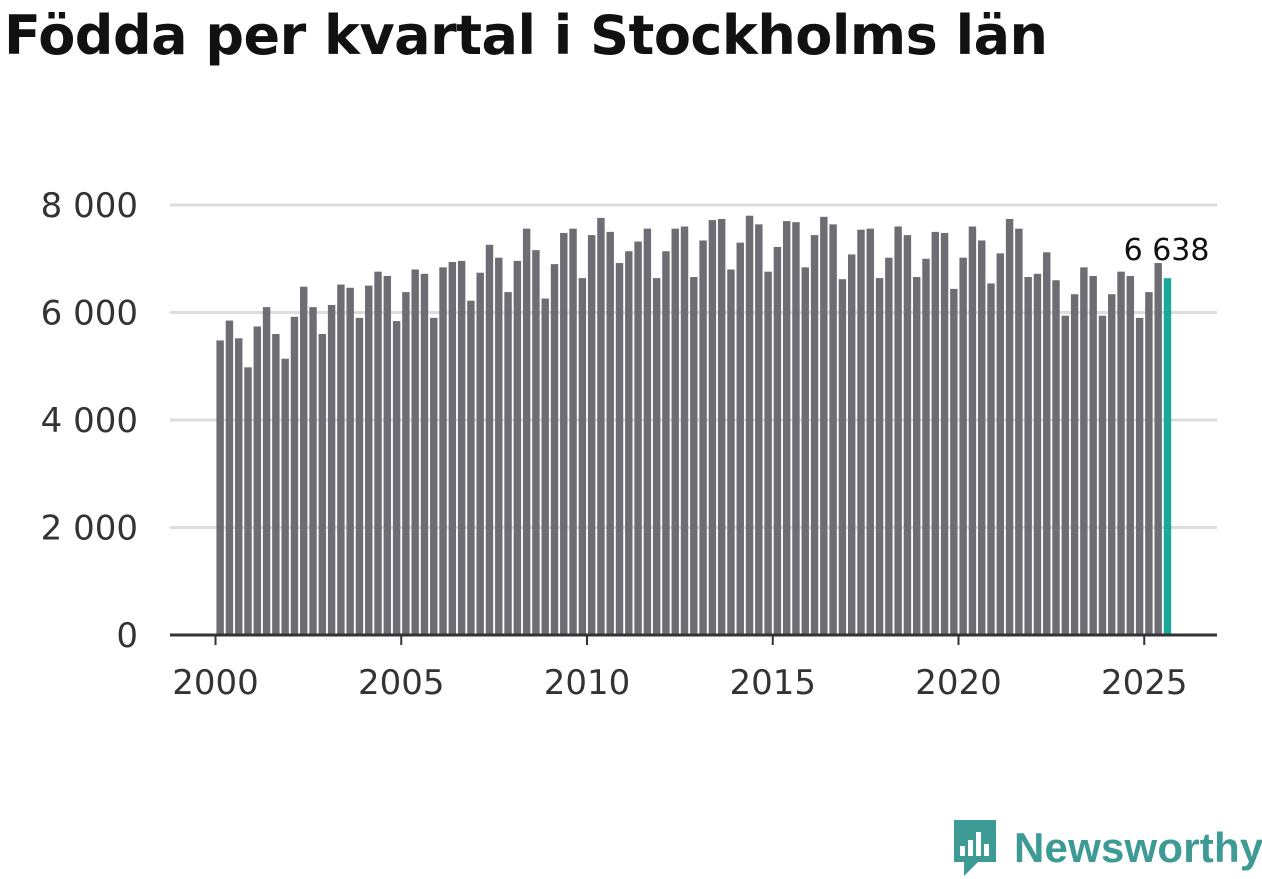  Describe the element at coordinates (215, 683) in the screenshot. I see `x-tick-label: 2000` at that location.